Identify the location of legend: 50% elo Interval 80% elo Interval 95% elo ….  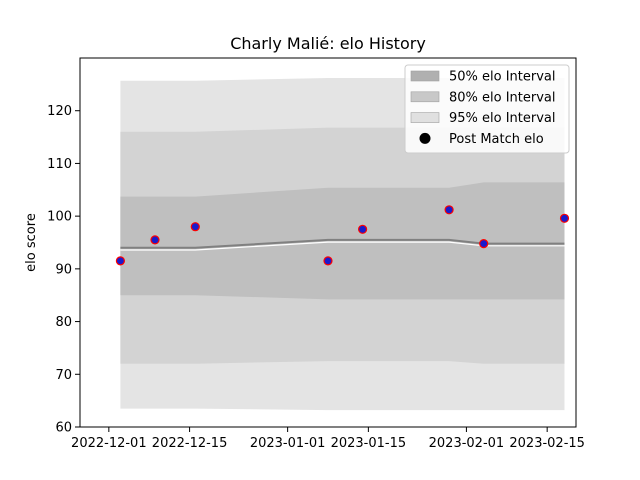
(487, 109).